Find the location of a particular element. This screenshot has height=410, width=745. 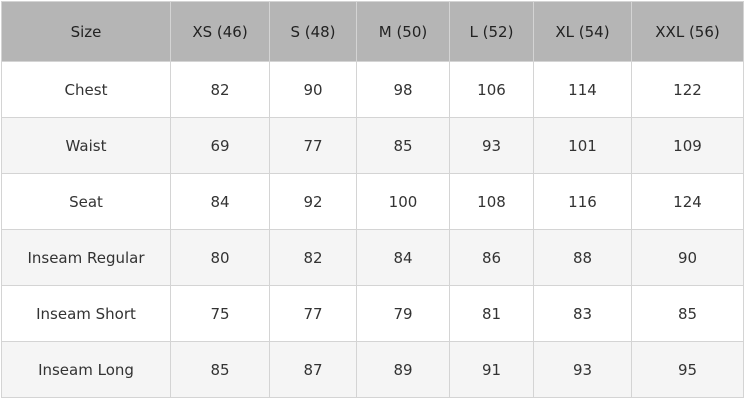

header-cell: Size is located at coordinates (86, 31).